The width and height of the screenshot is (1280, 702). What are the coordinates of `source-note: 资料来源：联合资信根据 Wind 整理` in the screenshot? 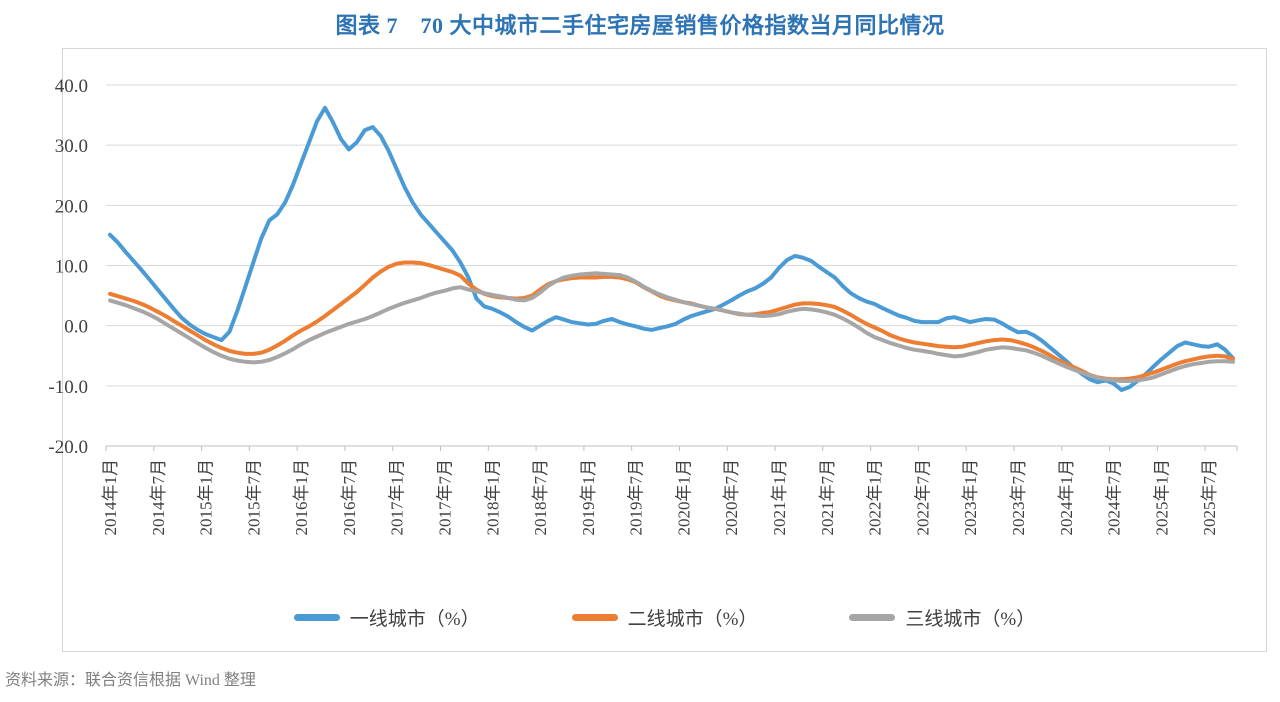 It's located at (130, 680).